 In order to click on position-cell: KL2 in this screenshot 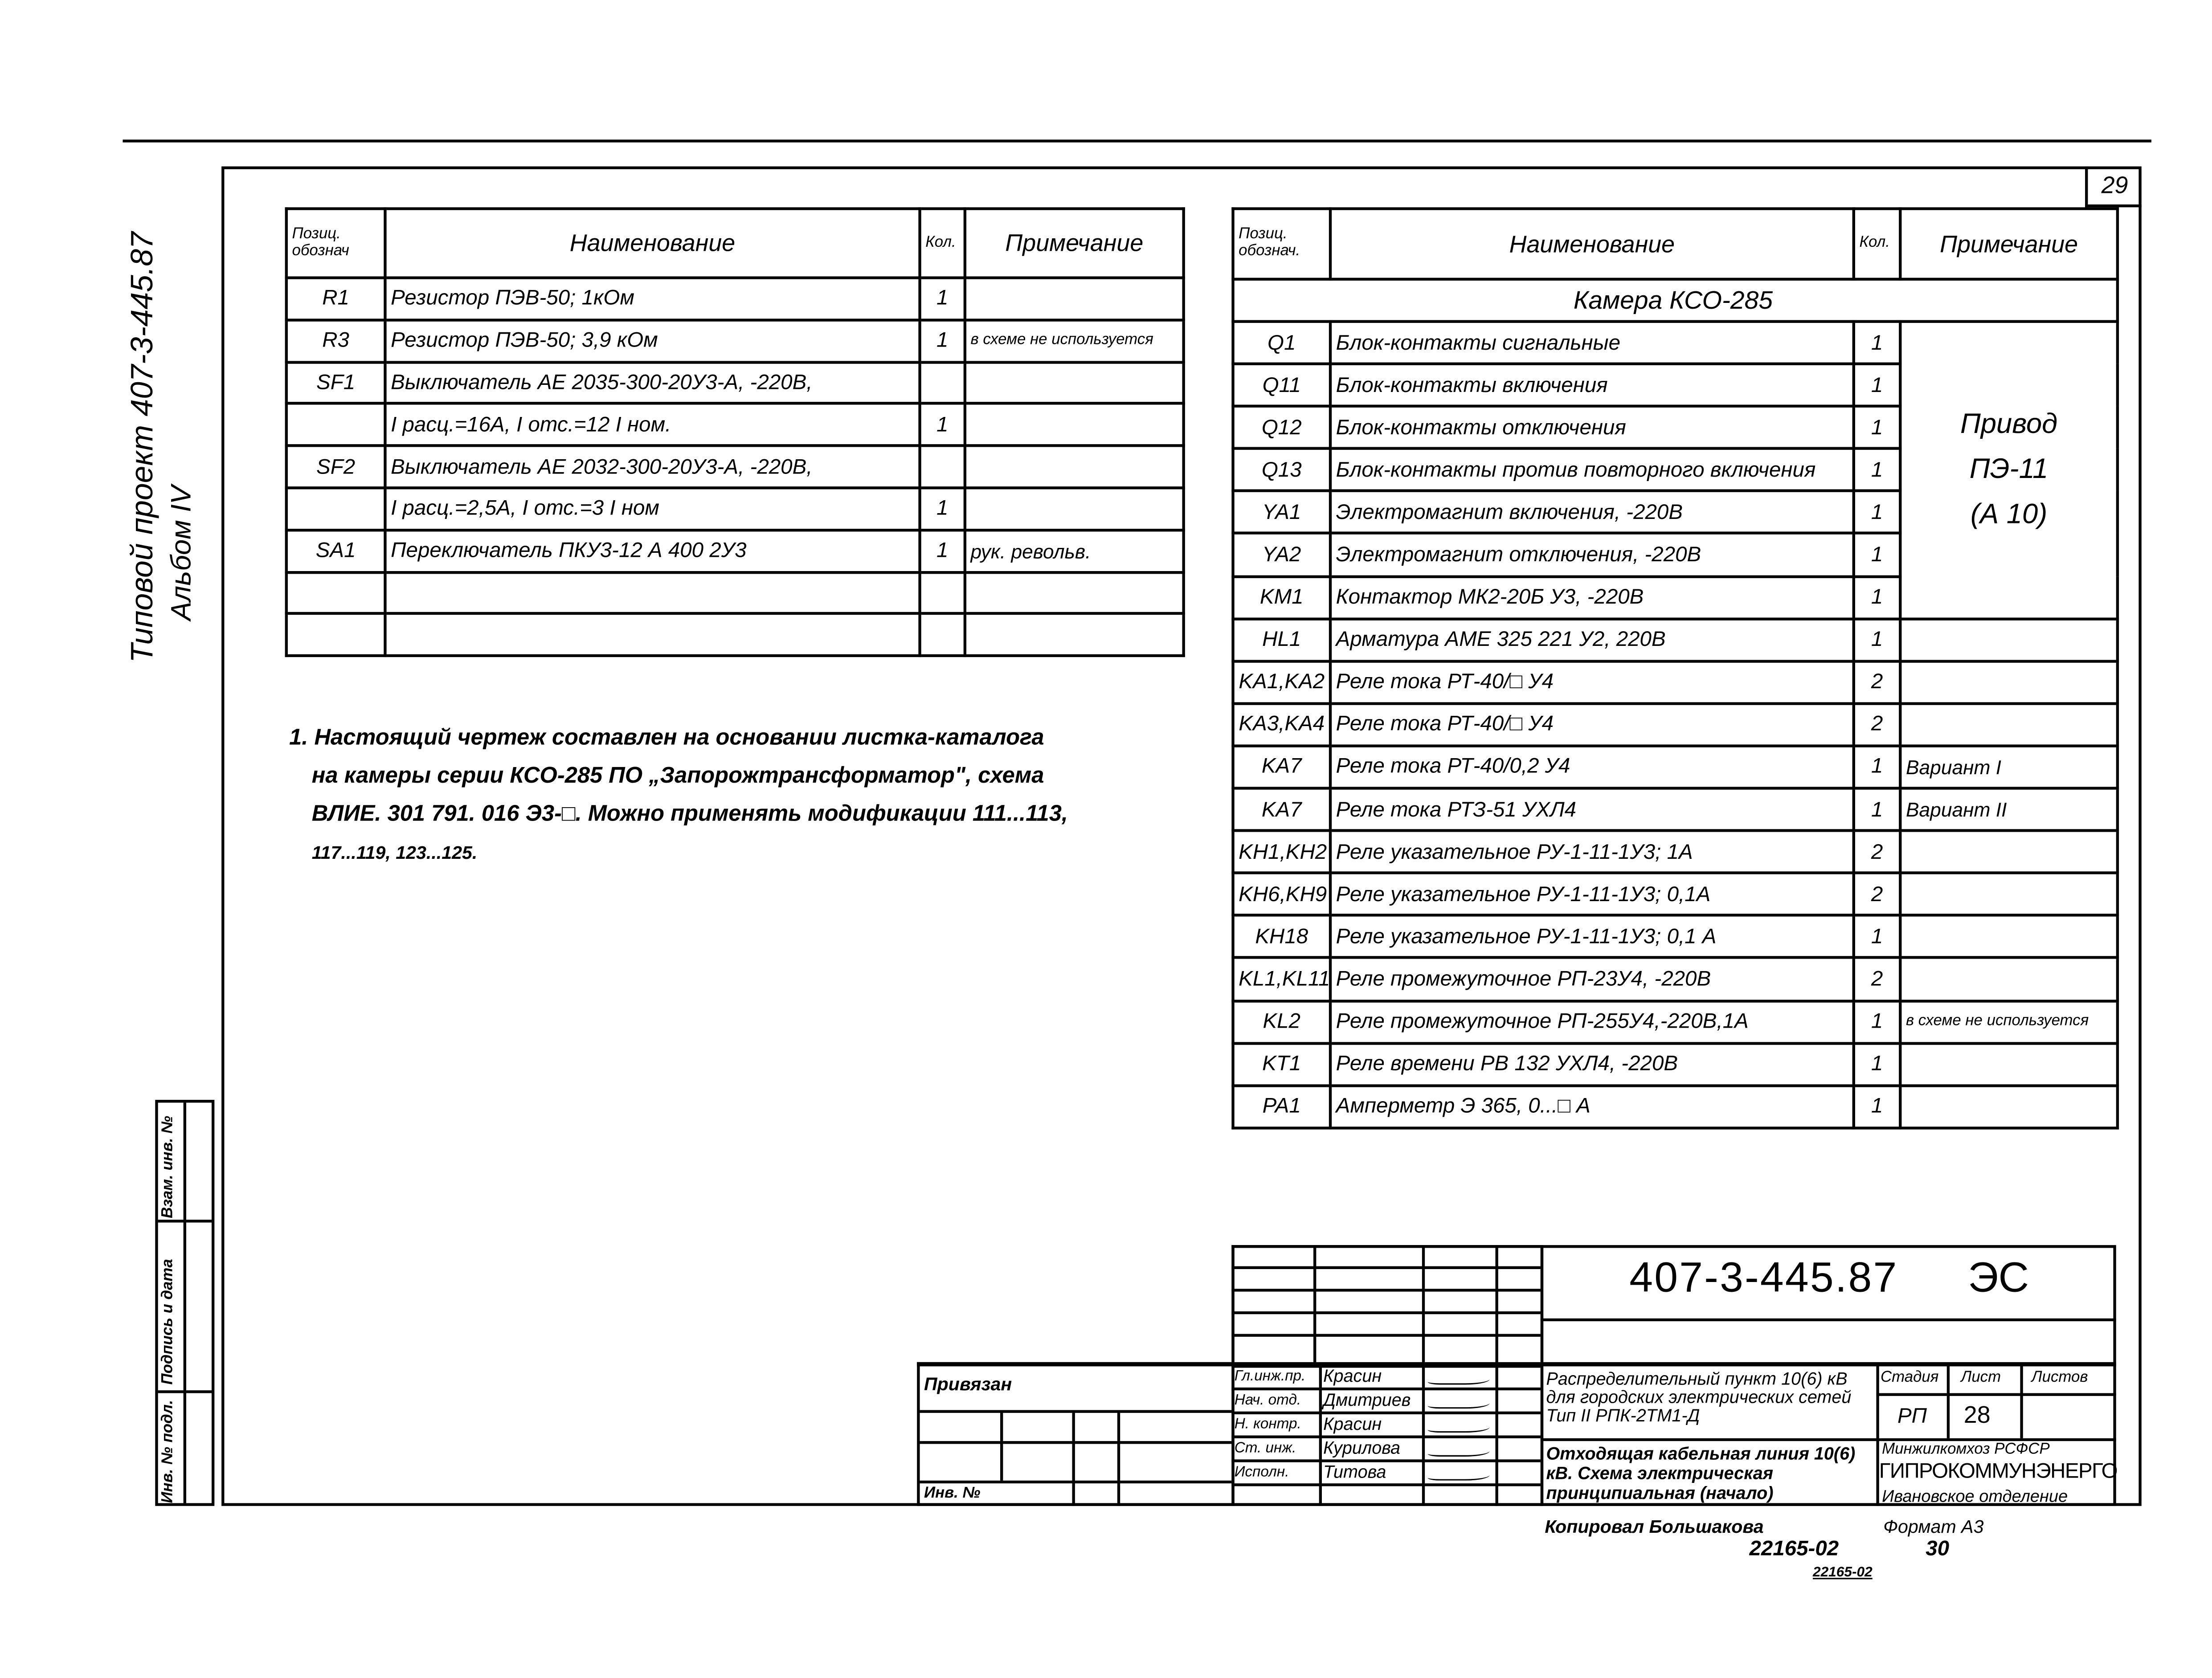, I will do `click(1281, 1022)`.